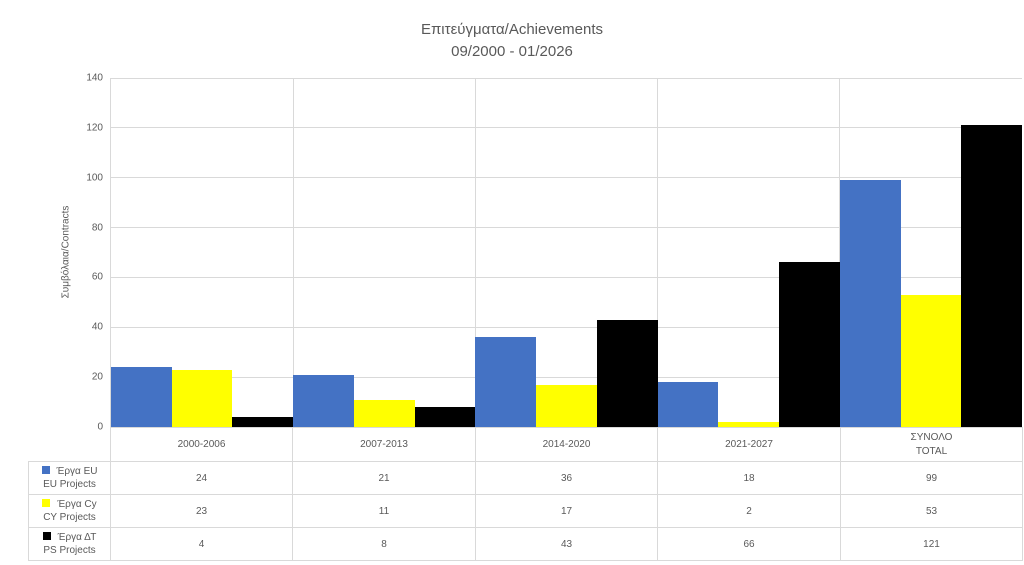 The height and width of the screenshot is (565, 1024). I want to click on y-tick-label: 120, so click(94, 128).